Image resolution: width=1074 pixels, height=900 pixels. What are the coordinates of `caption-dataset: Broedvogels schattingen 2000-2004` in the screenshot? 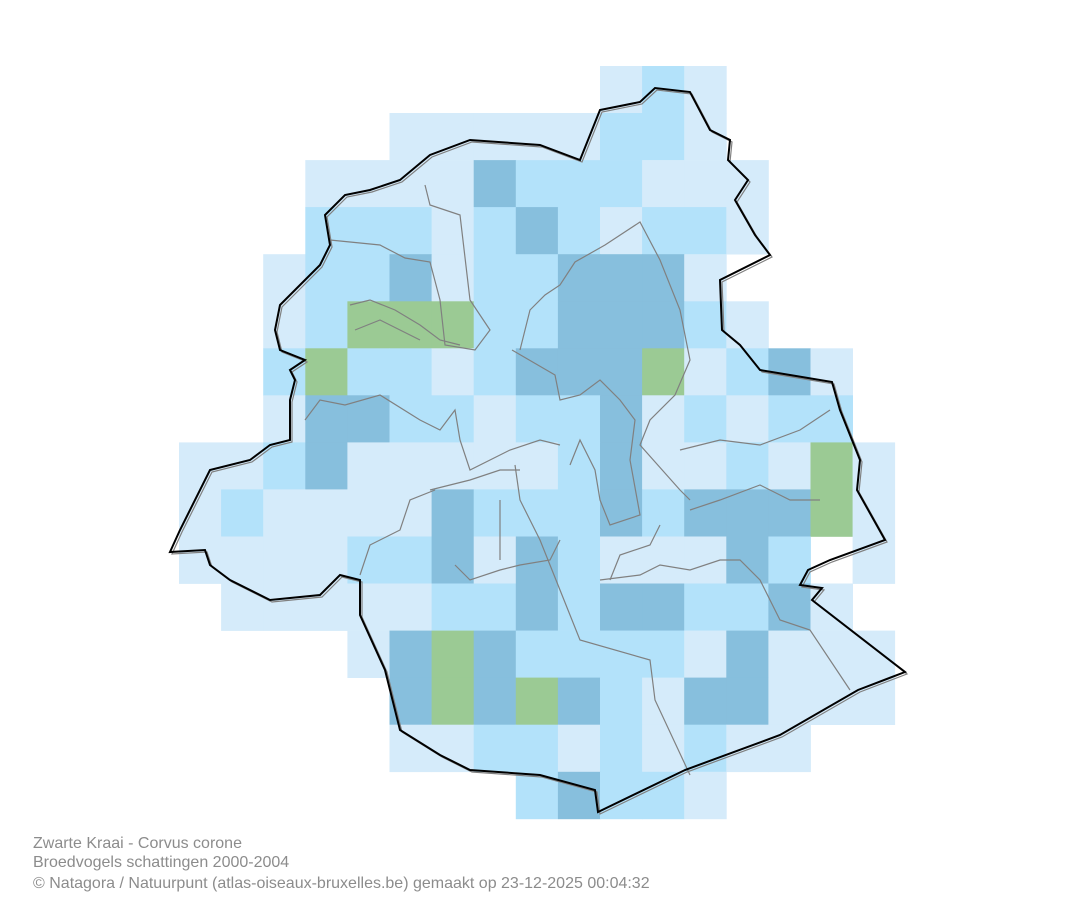 It's located at (161, 862).